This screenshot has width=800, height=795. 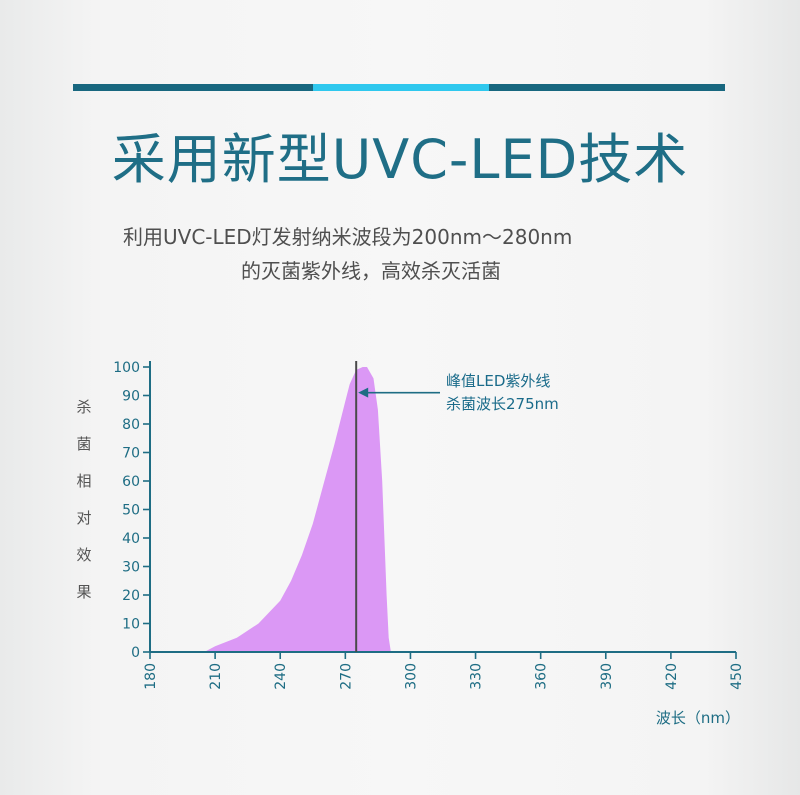 What do you see at coordinates (698, 718) in the screenshot?
I see `x-axis-label: 波长（nm）` at bounding box center [698, 718].